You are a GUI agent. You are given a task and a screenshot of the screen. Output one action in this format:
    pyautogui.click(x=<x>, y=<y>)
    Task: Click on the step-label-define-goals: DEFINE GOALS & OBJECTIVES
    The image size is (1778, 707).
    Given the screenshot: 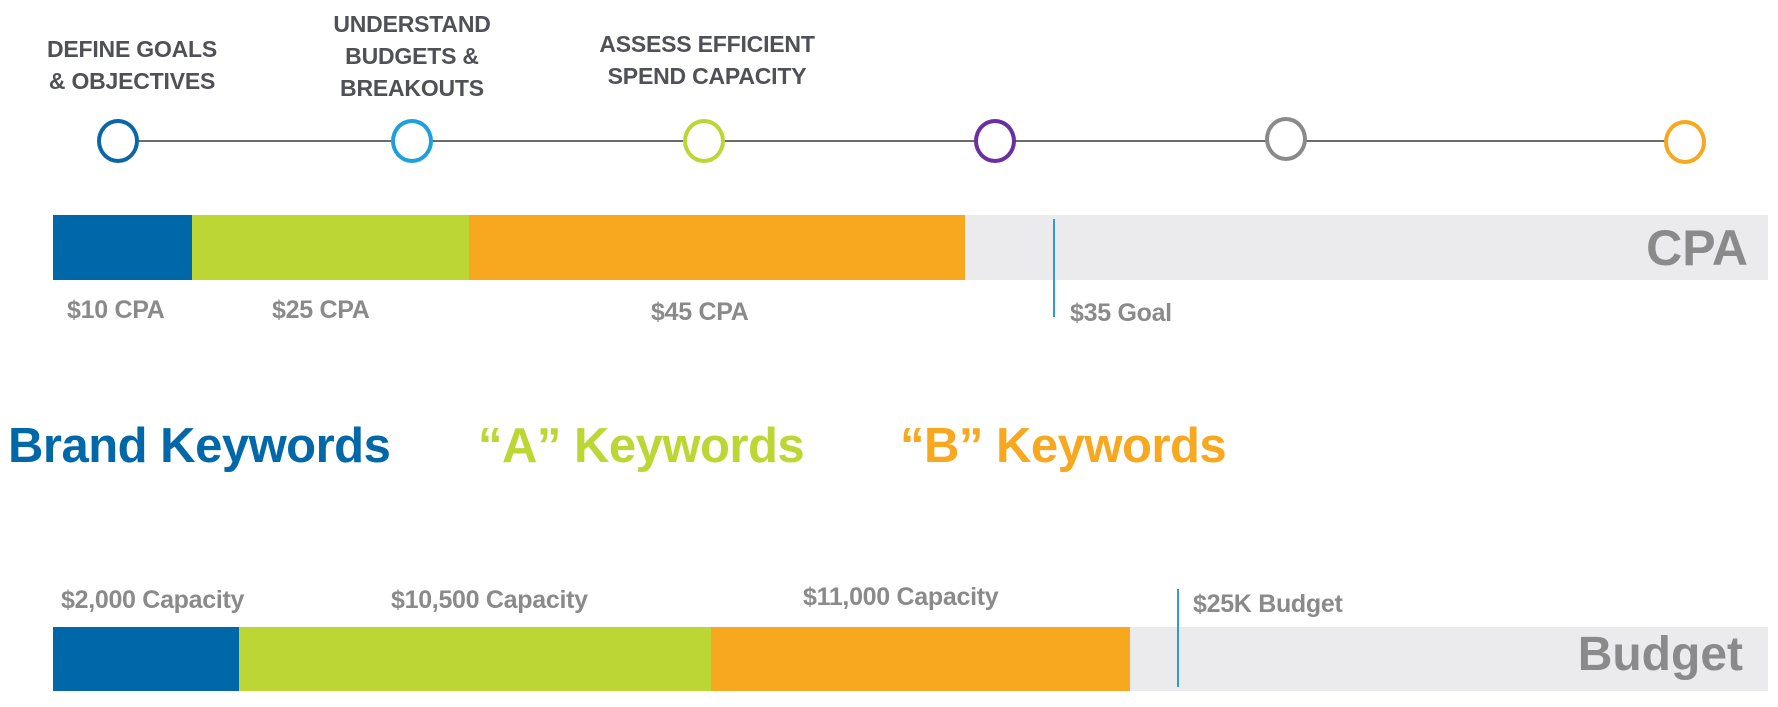 What is the action you would take?
    pyautogui.click(x=132, y=65)
    